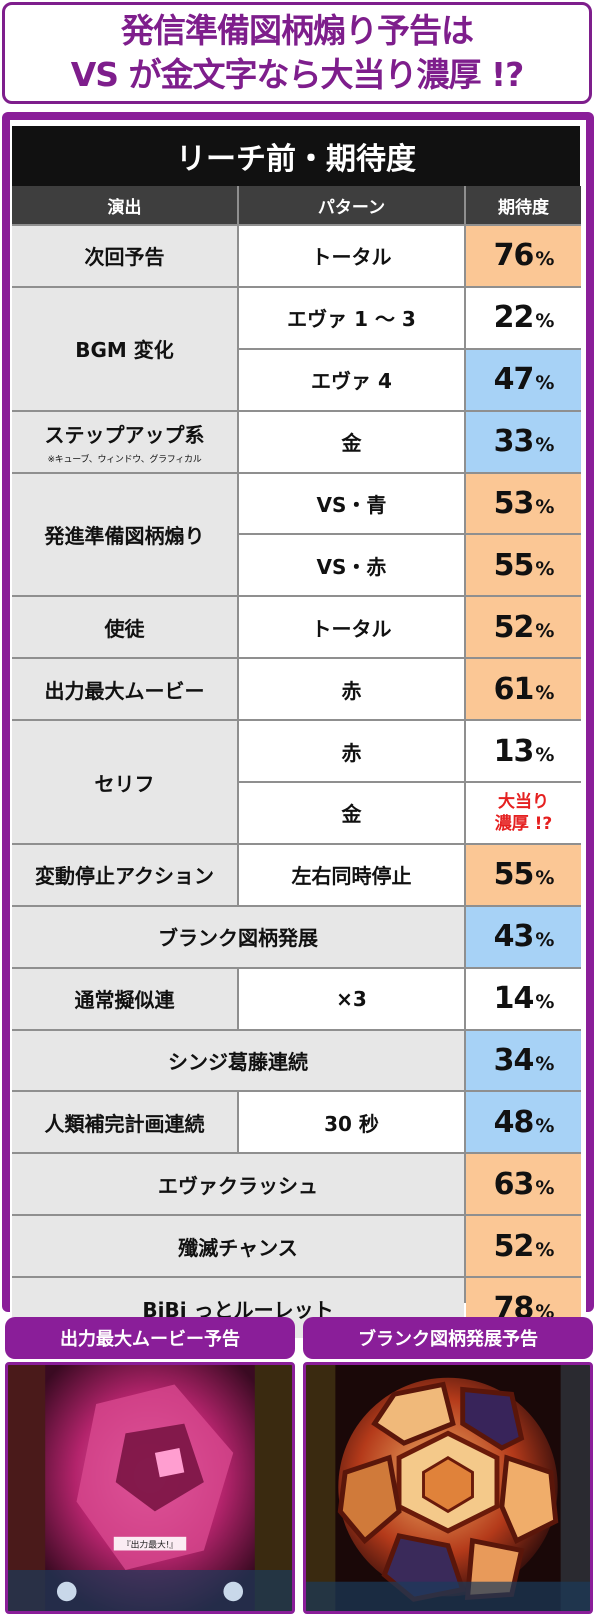  What do you see at coordinates (514, 689) in the screenshot?
I see `rate-value: 61` at bounding box center [514, 689].